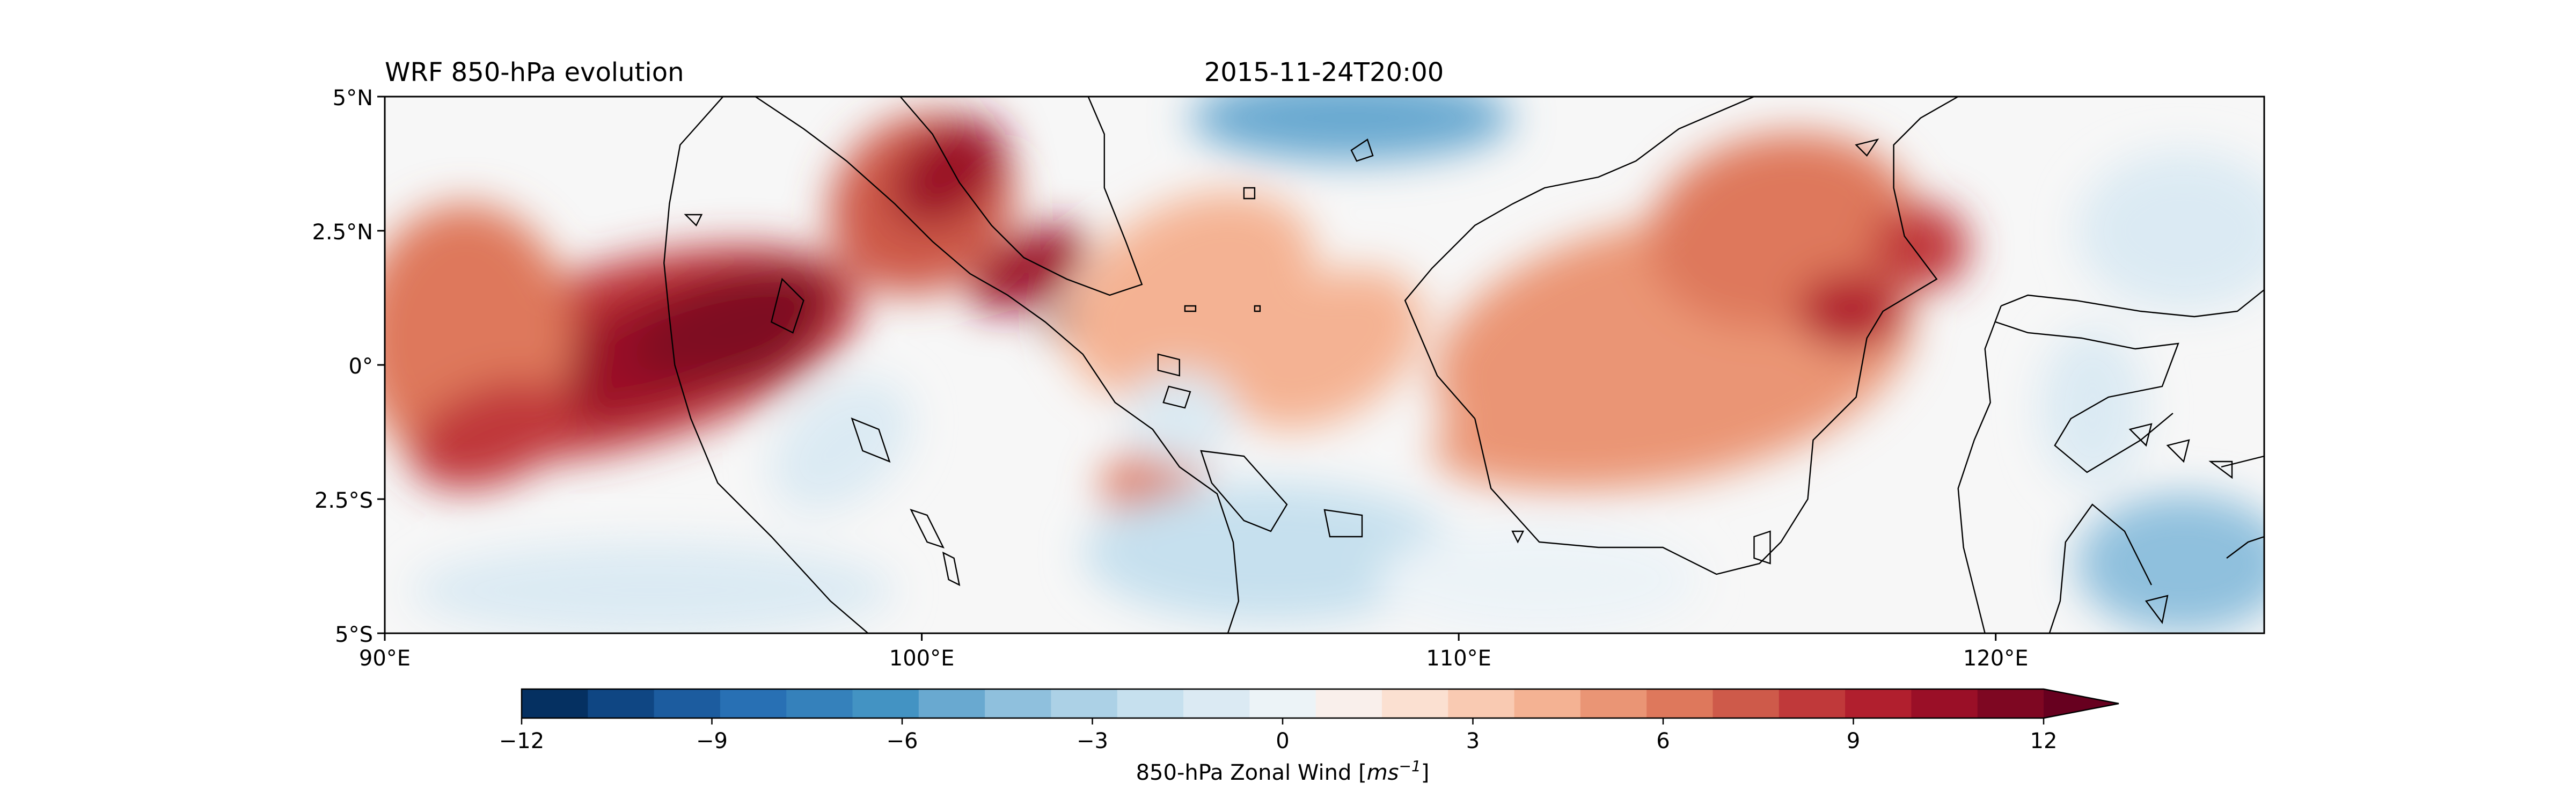 This screenshot has height=805, width=2576. Describe the element at coordinates (521, 741) in the screenshot. I see `colorbar-tick-label: −12` at that location.